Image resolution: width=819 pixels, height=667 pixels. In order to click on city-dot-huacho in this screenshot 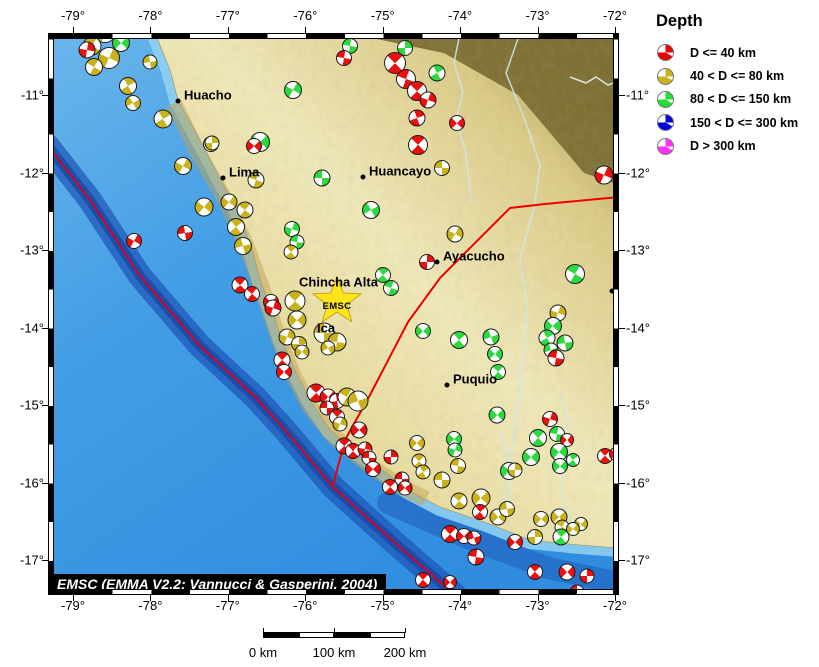, I will do `click(178, 101)`.